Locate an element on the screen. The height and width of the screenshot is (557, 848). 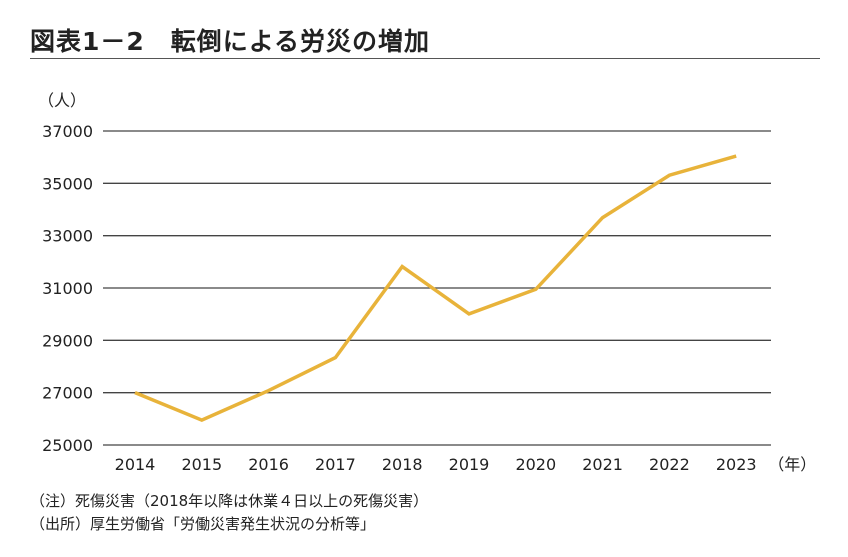
y-tick-label: 25000 is located at coordinates (67, 445).